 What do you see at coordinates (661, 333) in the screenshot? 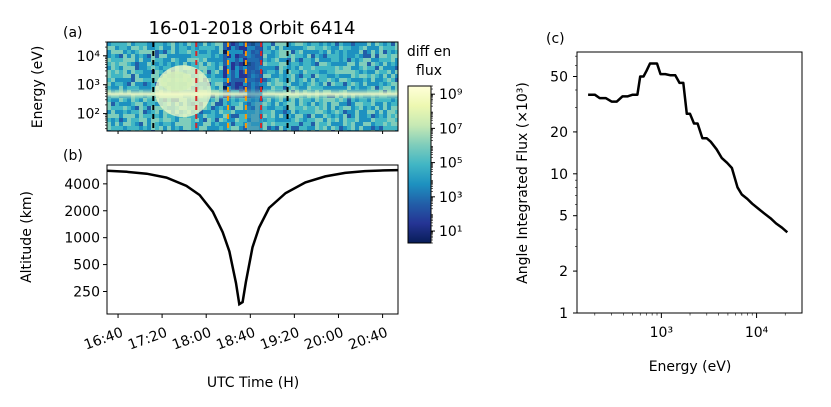
I see `x-tick-label: 10³` at bounding box center [661, 333].